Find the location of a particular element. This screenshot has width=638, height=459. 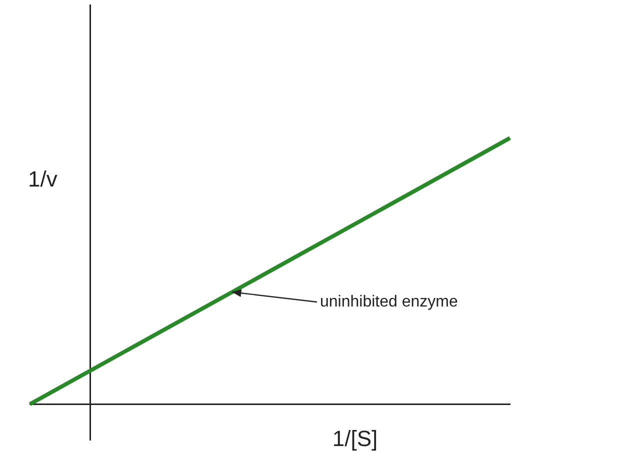

x-axis-title: 1/[S] is located at coordinates (355, 439).